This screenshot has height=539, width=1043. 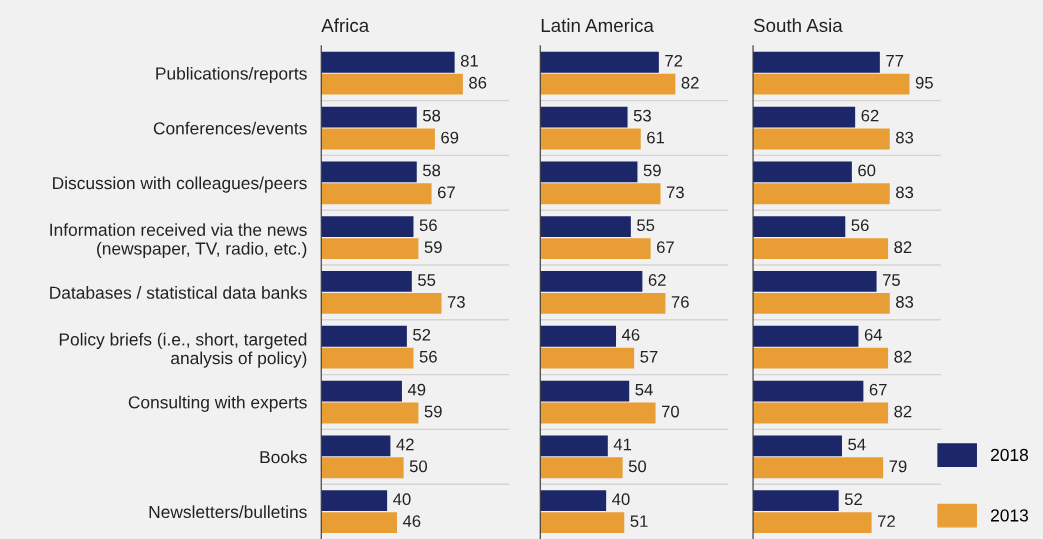 I want to click on data-label: 62, so click(x=657, y=280).